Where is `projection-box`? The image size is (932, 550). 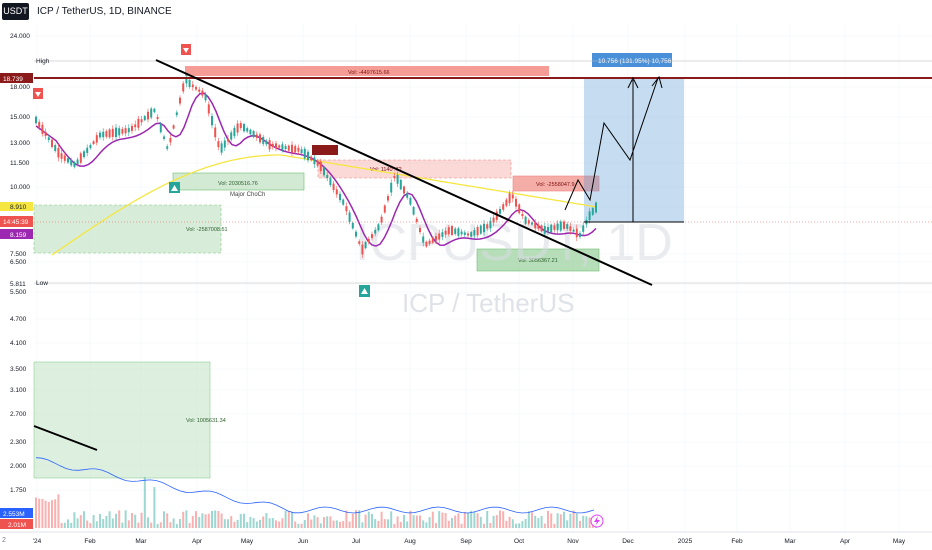 projection-box is located at coordinates (634, 150).